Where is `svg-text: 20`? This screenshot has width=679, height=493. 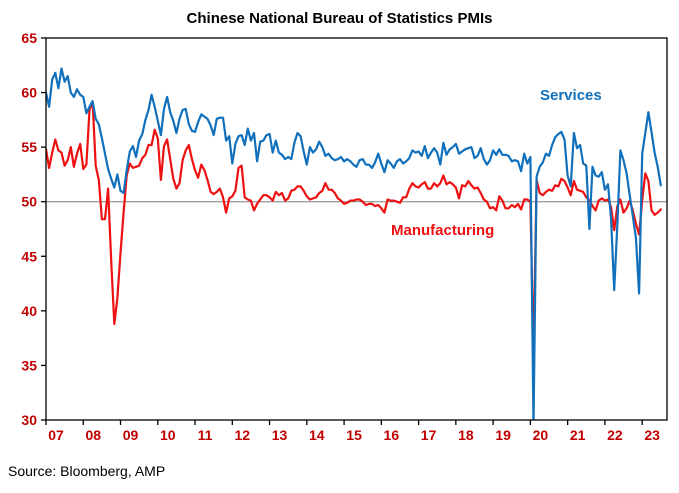
svg-text: 20 is located at coordinates (541, 435).